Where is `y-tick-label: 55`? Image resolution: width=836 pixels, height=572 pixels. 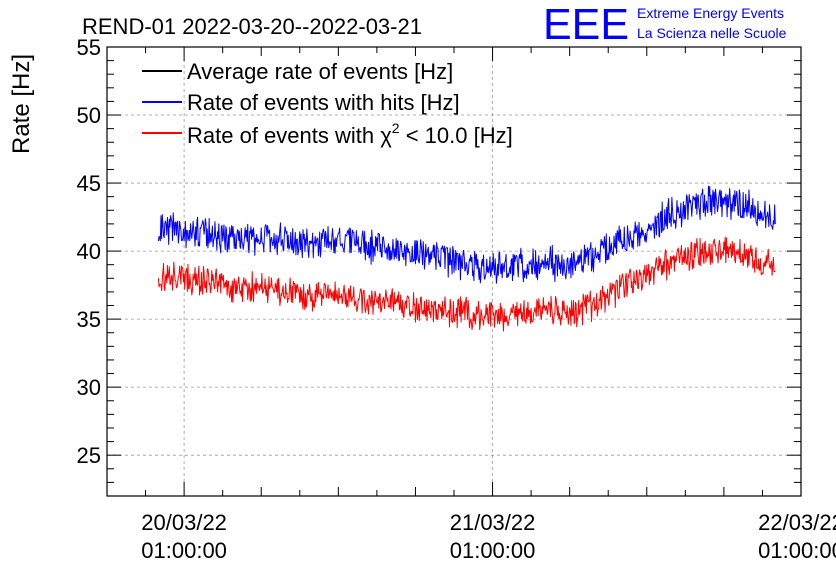
y-tick-label: 55 is located at coordinates (89, 47).